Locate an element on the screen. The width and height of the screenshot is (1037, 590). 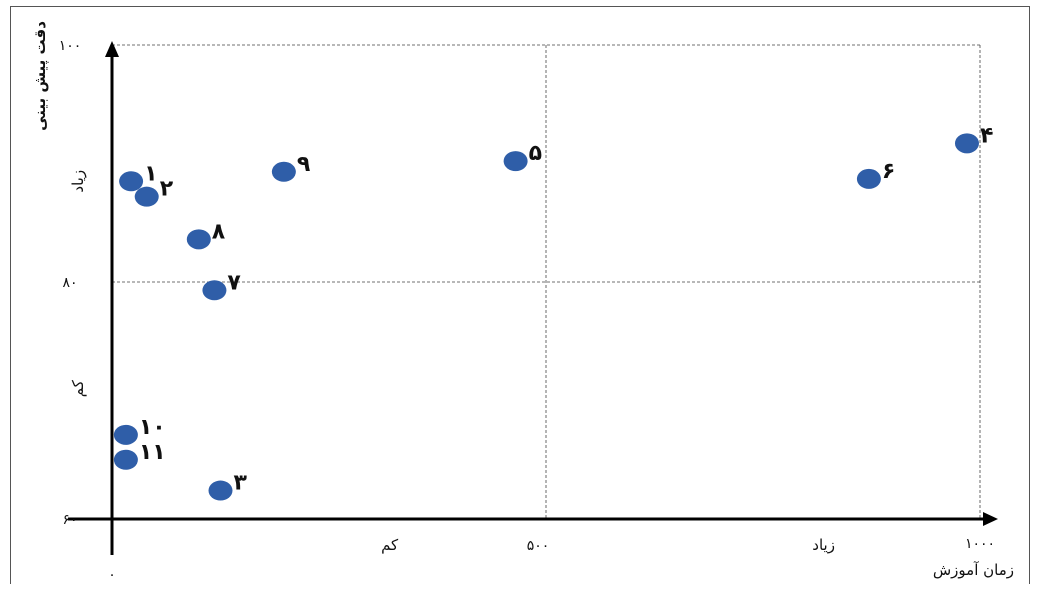
y-axis-arrowhead is located at coordinates (112, 49).